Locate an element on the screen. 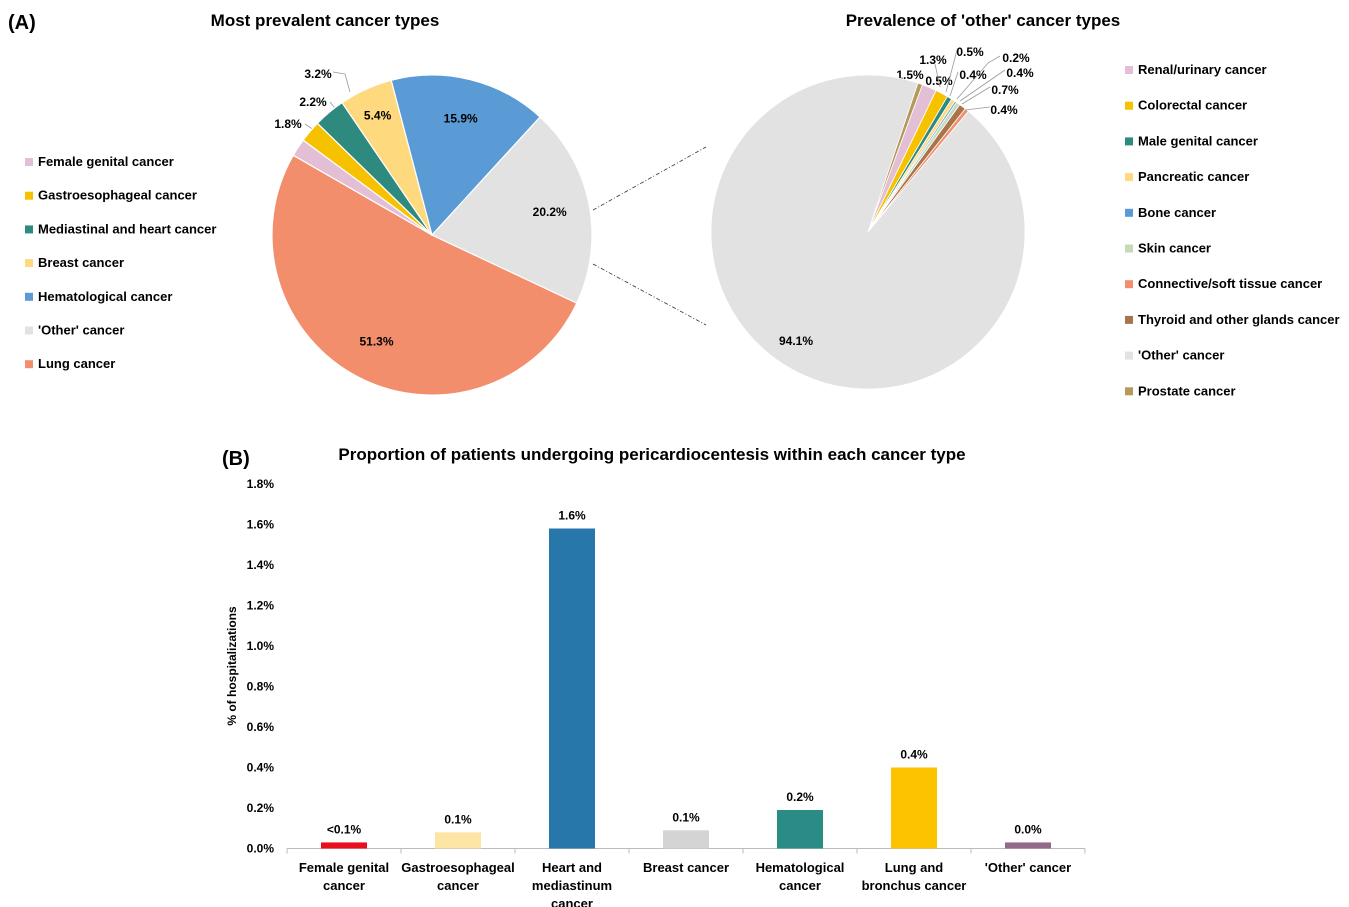 The height and width of the screenshot is (907, 1349). pie2-value-label-male-genital-cancer: 0.5% is located at coordinates (970, 52).